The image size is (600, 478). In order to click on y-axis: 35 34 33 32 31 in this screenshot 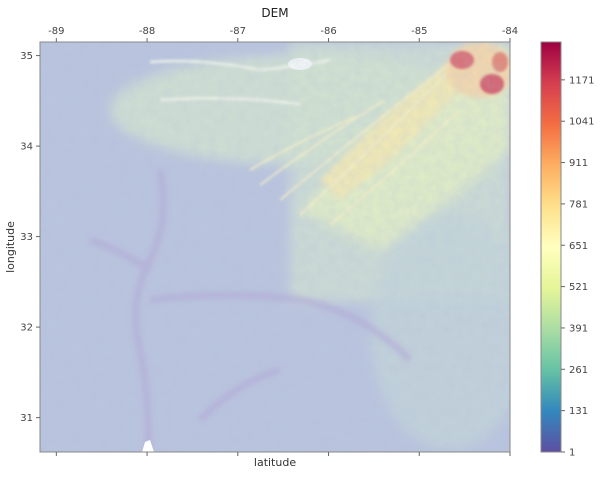, I will do `click(30, 237)`.